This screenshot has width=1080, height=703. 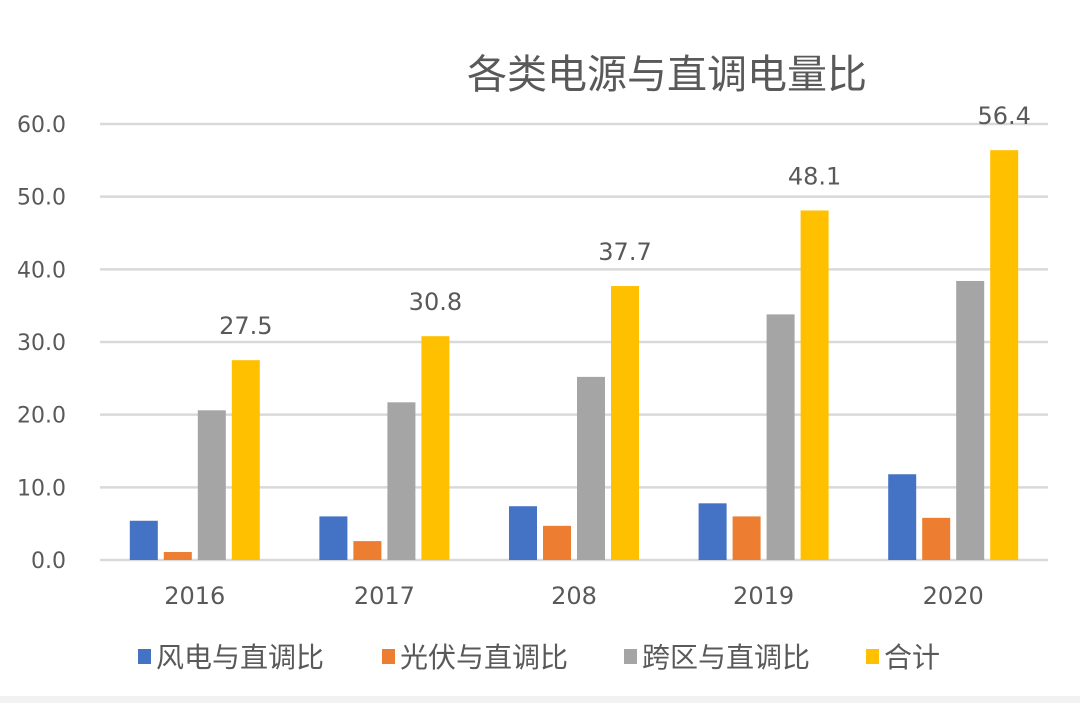 What do you see at coordinates (41, 270) in the screenshot?
I see `y-tick-label: 40.0` at bounding box center [41, 270].